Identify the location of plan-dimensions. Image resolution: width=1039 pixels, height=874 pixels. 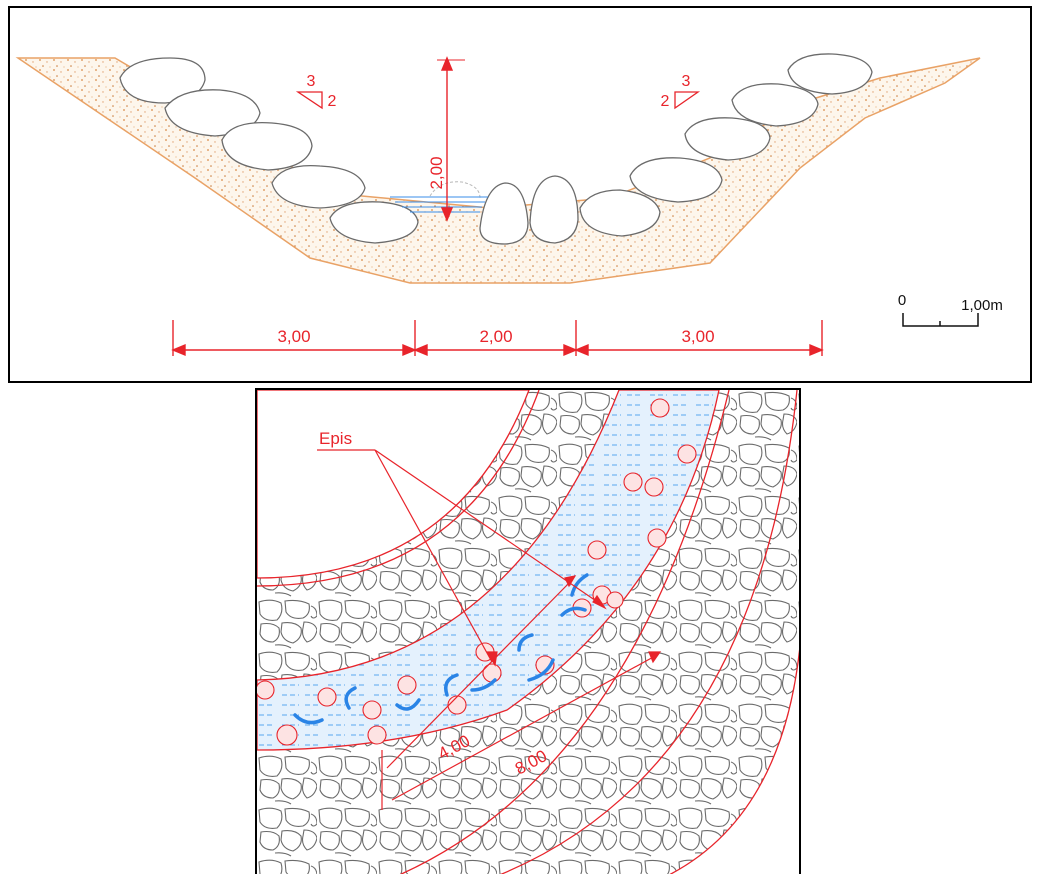
(521, 692).